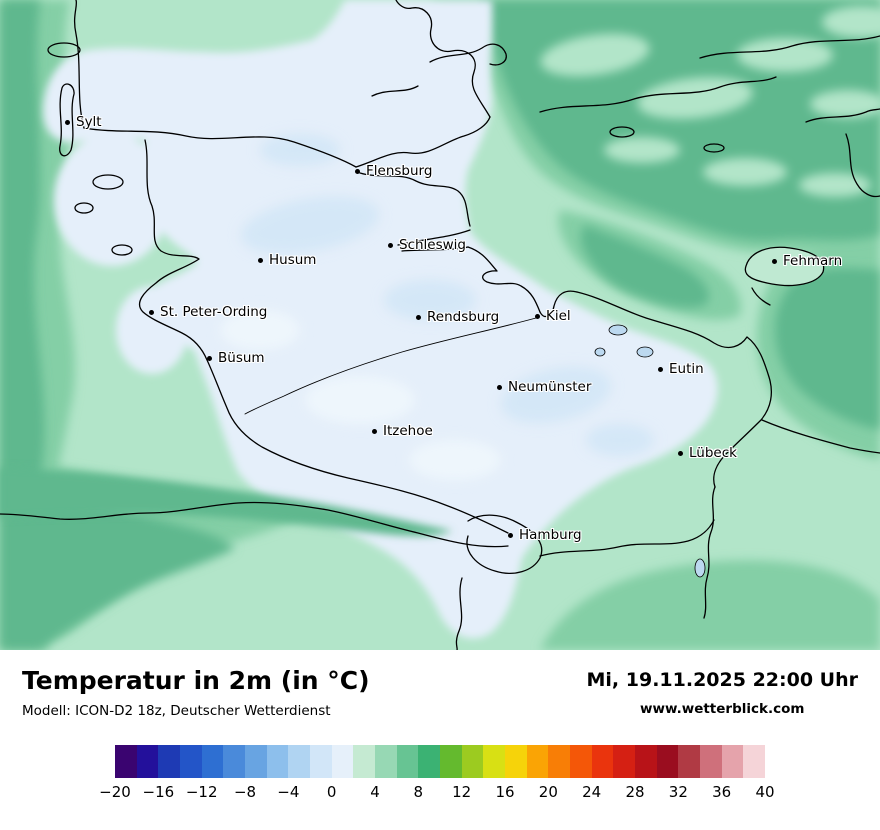  Describe the element at coordinates (635, 792) in the screenshot. I see `colorbar-tick-label: 28` at that location.